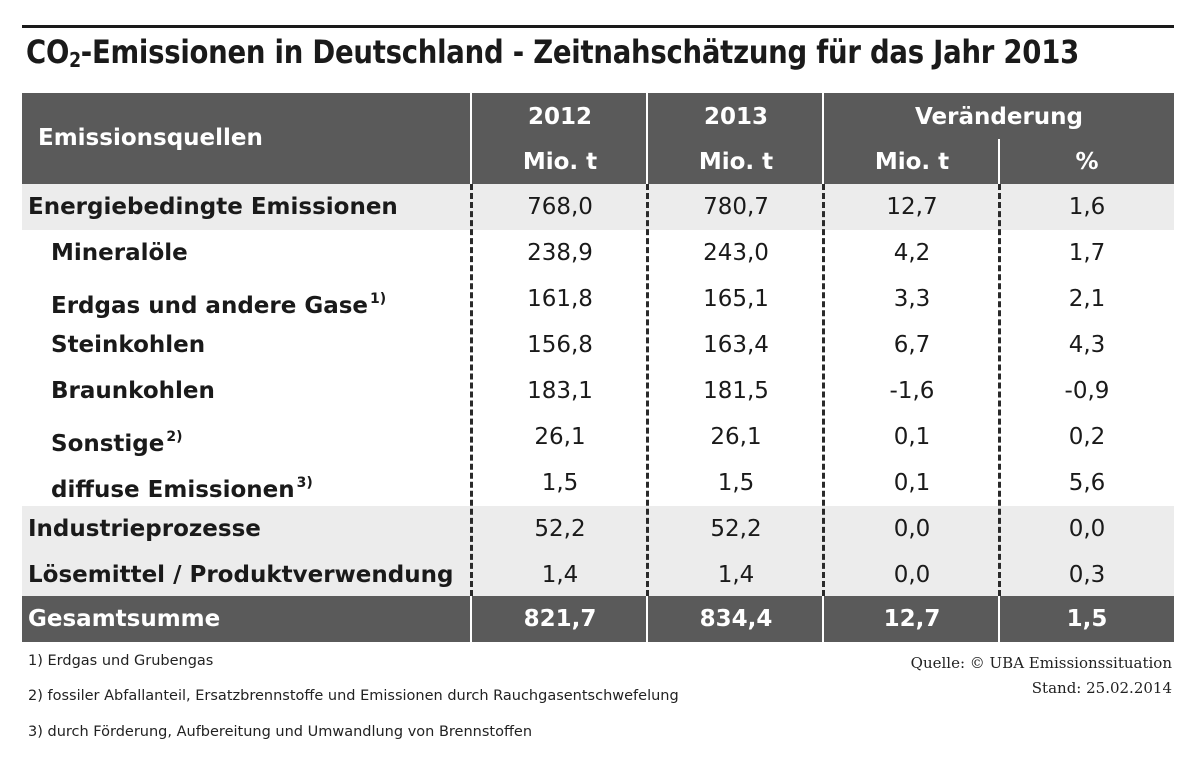  I want to click on value-2012: 26,1, so click(560, 437).